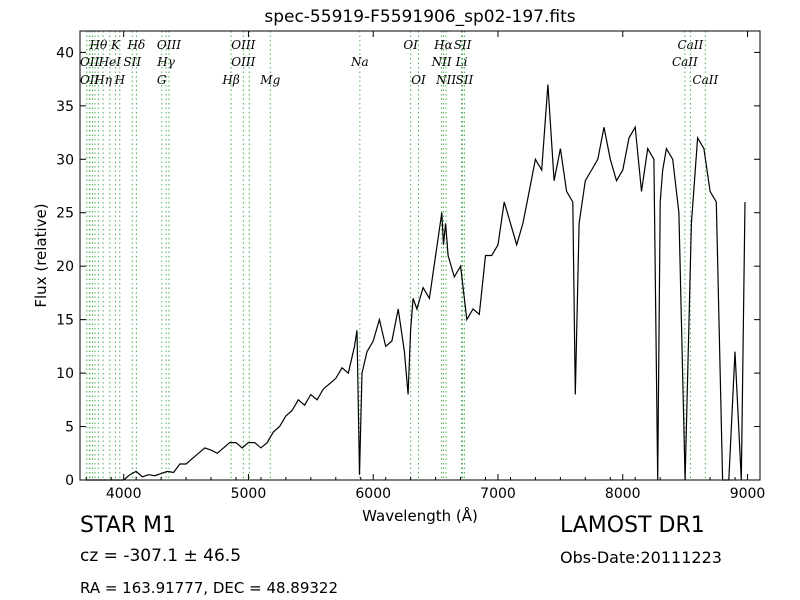 This screenshot has width=800, height=600. Describe the element at coordinates (443, 45) in the screenshot. I see `spectral-line-label: Hα` at that location.